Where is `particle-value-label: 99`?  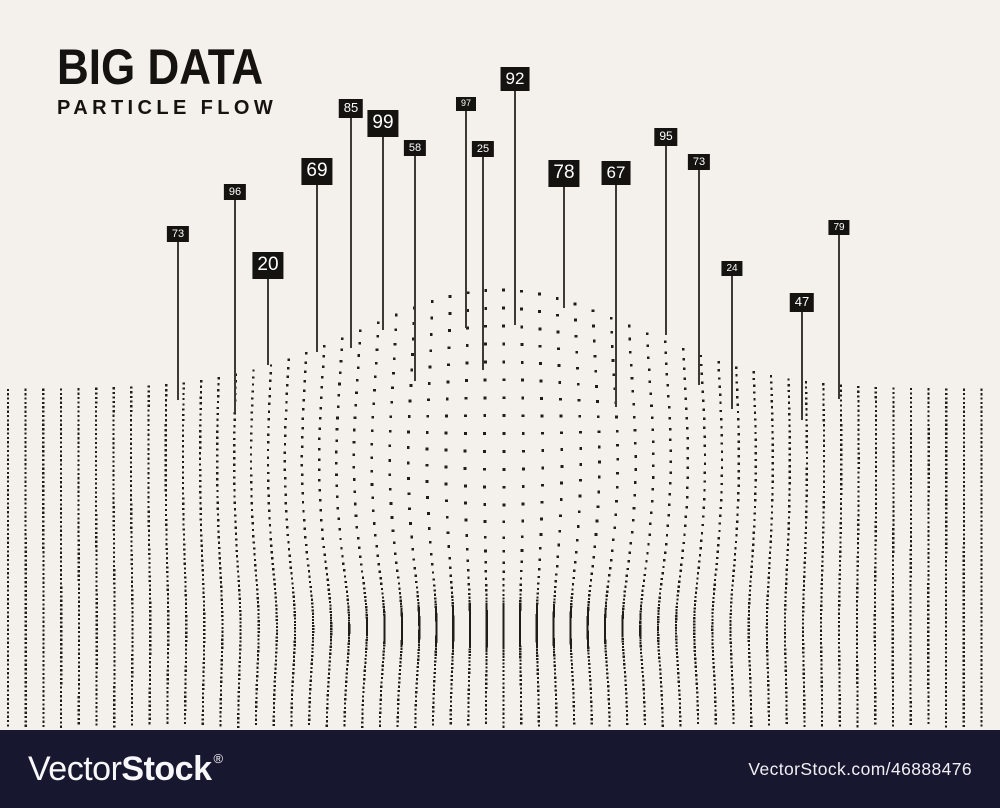 particle-value-label: 99 is located at coordinates (383, 123).